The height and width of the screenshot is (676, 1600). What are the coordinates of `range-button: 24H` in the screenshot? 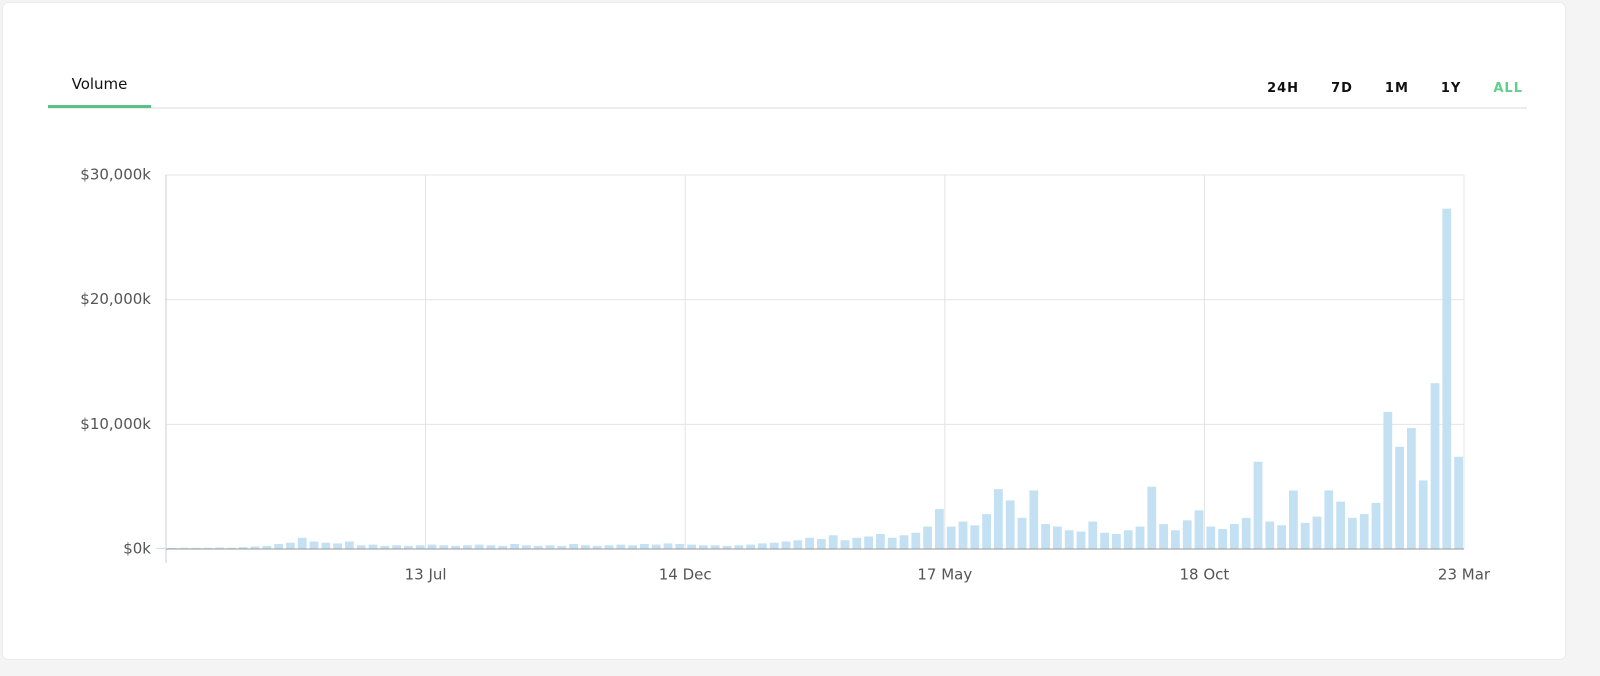 It's located at (1283, 88).